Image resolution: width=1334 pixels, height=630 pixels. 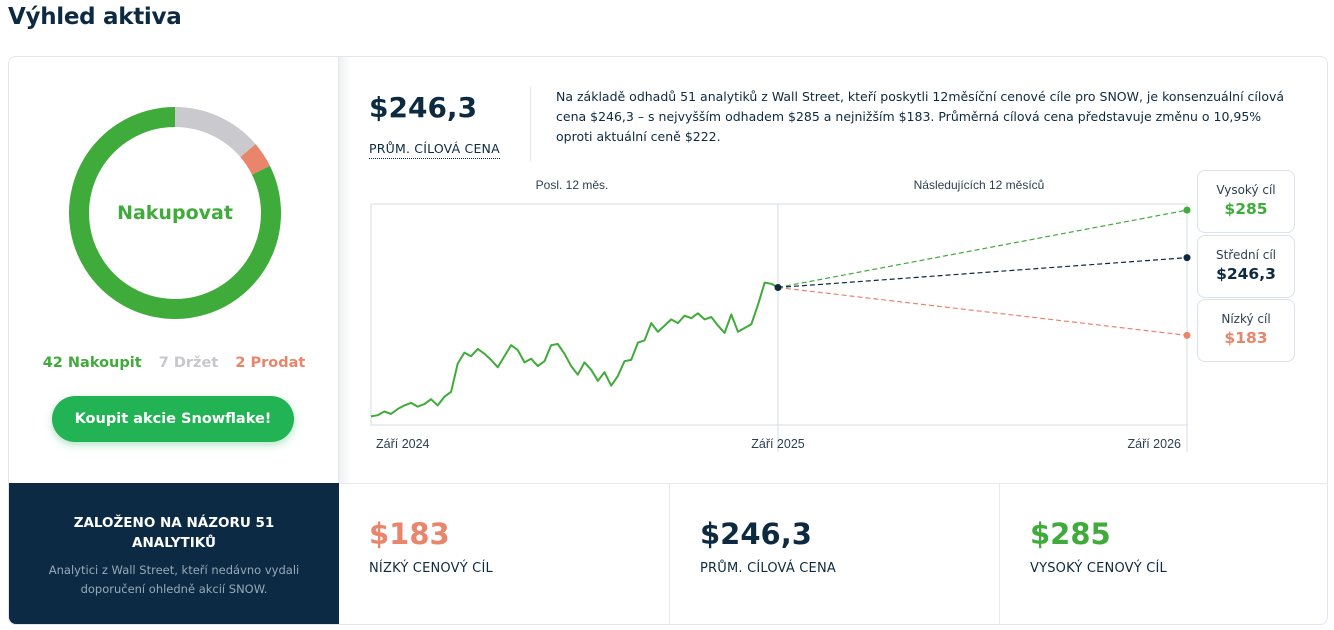 I want to click on analysts-title: ZALOŽENO NA NÁZORU 51 ANALYTIKŮ, so click(x=174, y=533).